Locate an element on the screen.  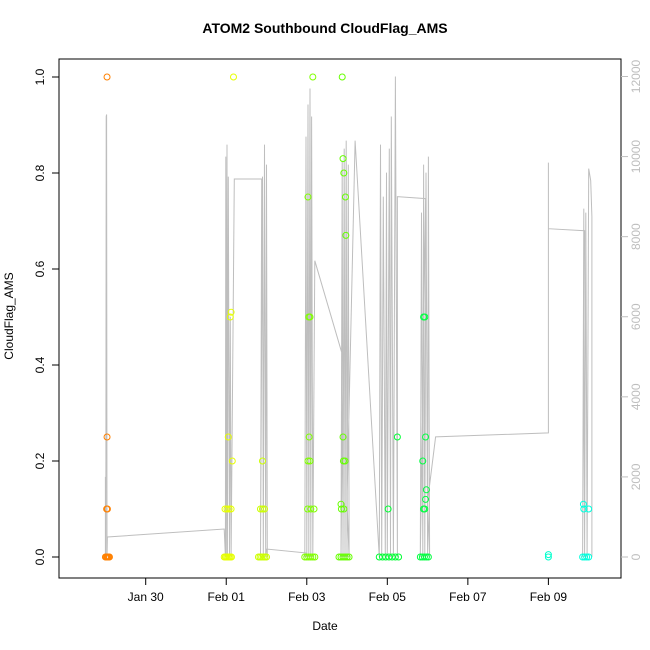
y2-tick-label: 10000 is located at coordinates (636, 157).